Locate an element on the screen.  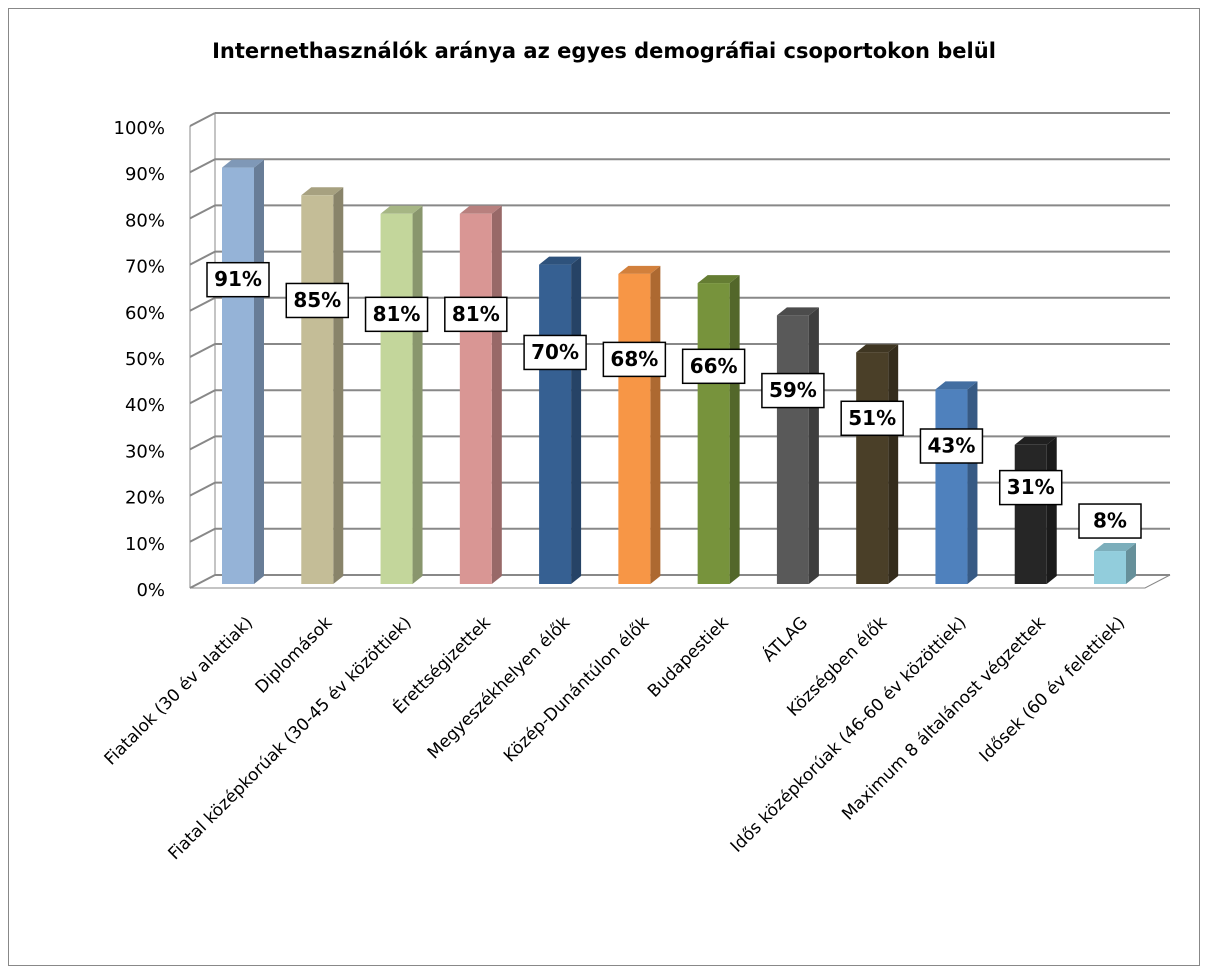
value-label: 85% is located at coordinates (317, 300).